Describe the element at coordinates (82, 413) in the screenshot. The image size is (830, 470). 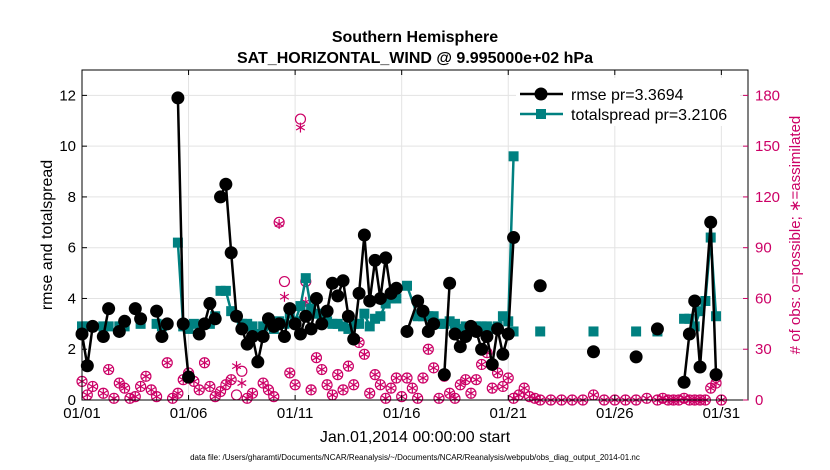
I see `x-tick-label: 01/01` at that location.